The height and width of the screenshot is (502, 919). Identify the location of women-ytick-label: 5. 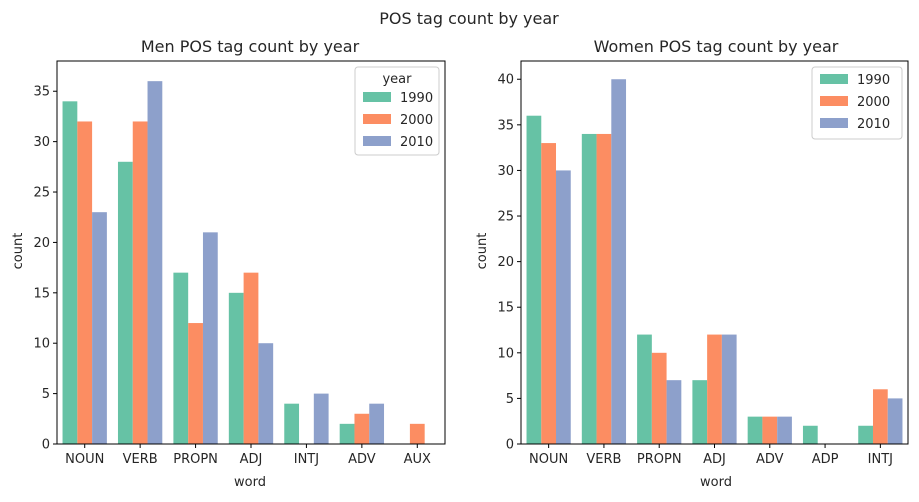
(510, 399).